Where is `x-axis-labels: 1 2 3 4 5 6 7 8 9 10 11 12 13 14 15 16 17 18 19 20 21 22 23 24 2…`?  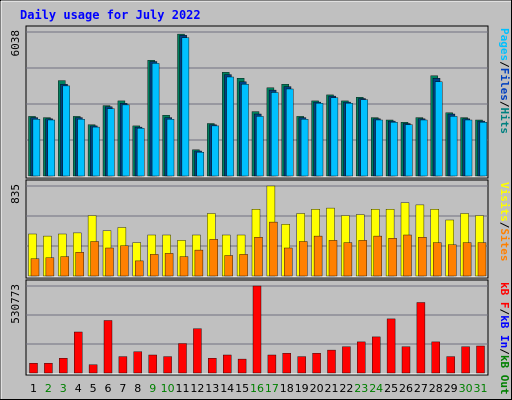 x-axis-labels: 1 2 3 4 5 6 7 8 9 10 11 12 13 14 15 16 17 18 19 20 21 22 23 24 2… is located at coordinates (259, 388).